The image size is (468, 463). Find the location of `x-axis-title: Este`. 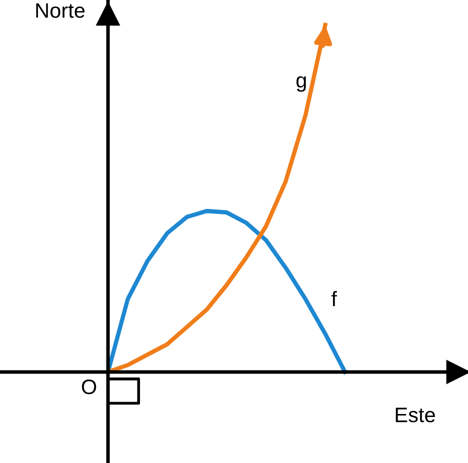

x-axis-title: Este is located at coordinates (415, 415).